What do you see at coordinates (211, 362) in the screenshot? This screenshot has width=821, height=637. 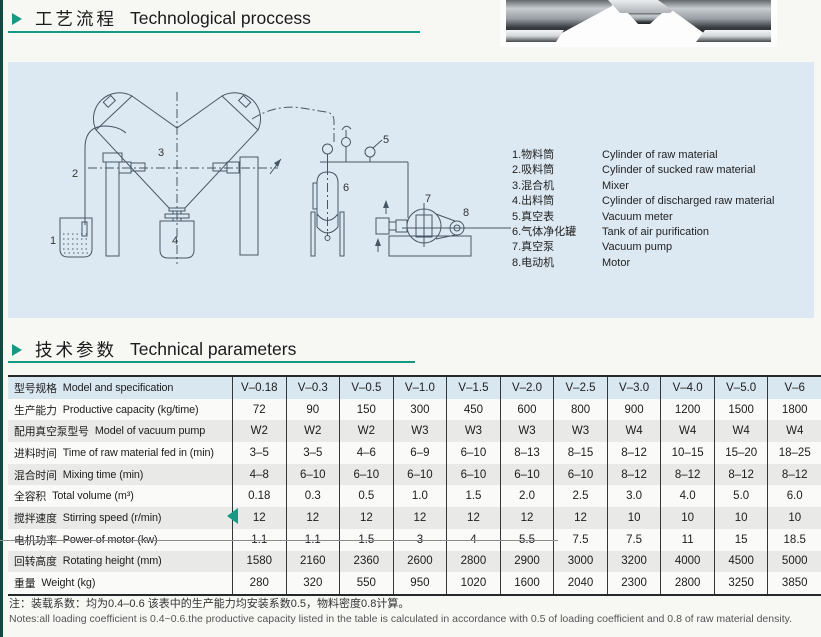 I see `section-underline` at bounding box center [211, 362].